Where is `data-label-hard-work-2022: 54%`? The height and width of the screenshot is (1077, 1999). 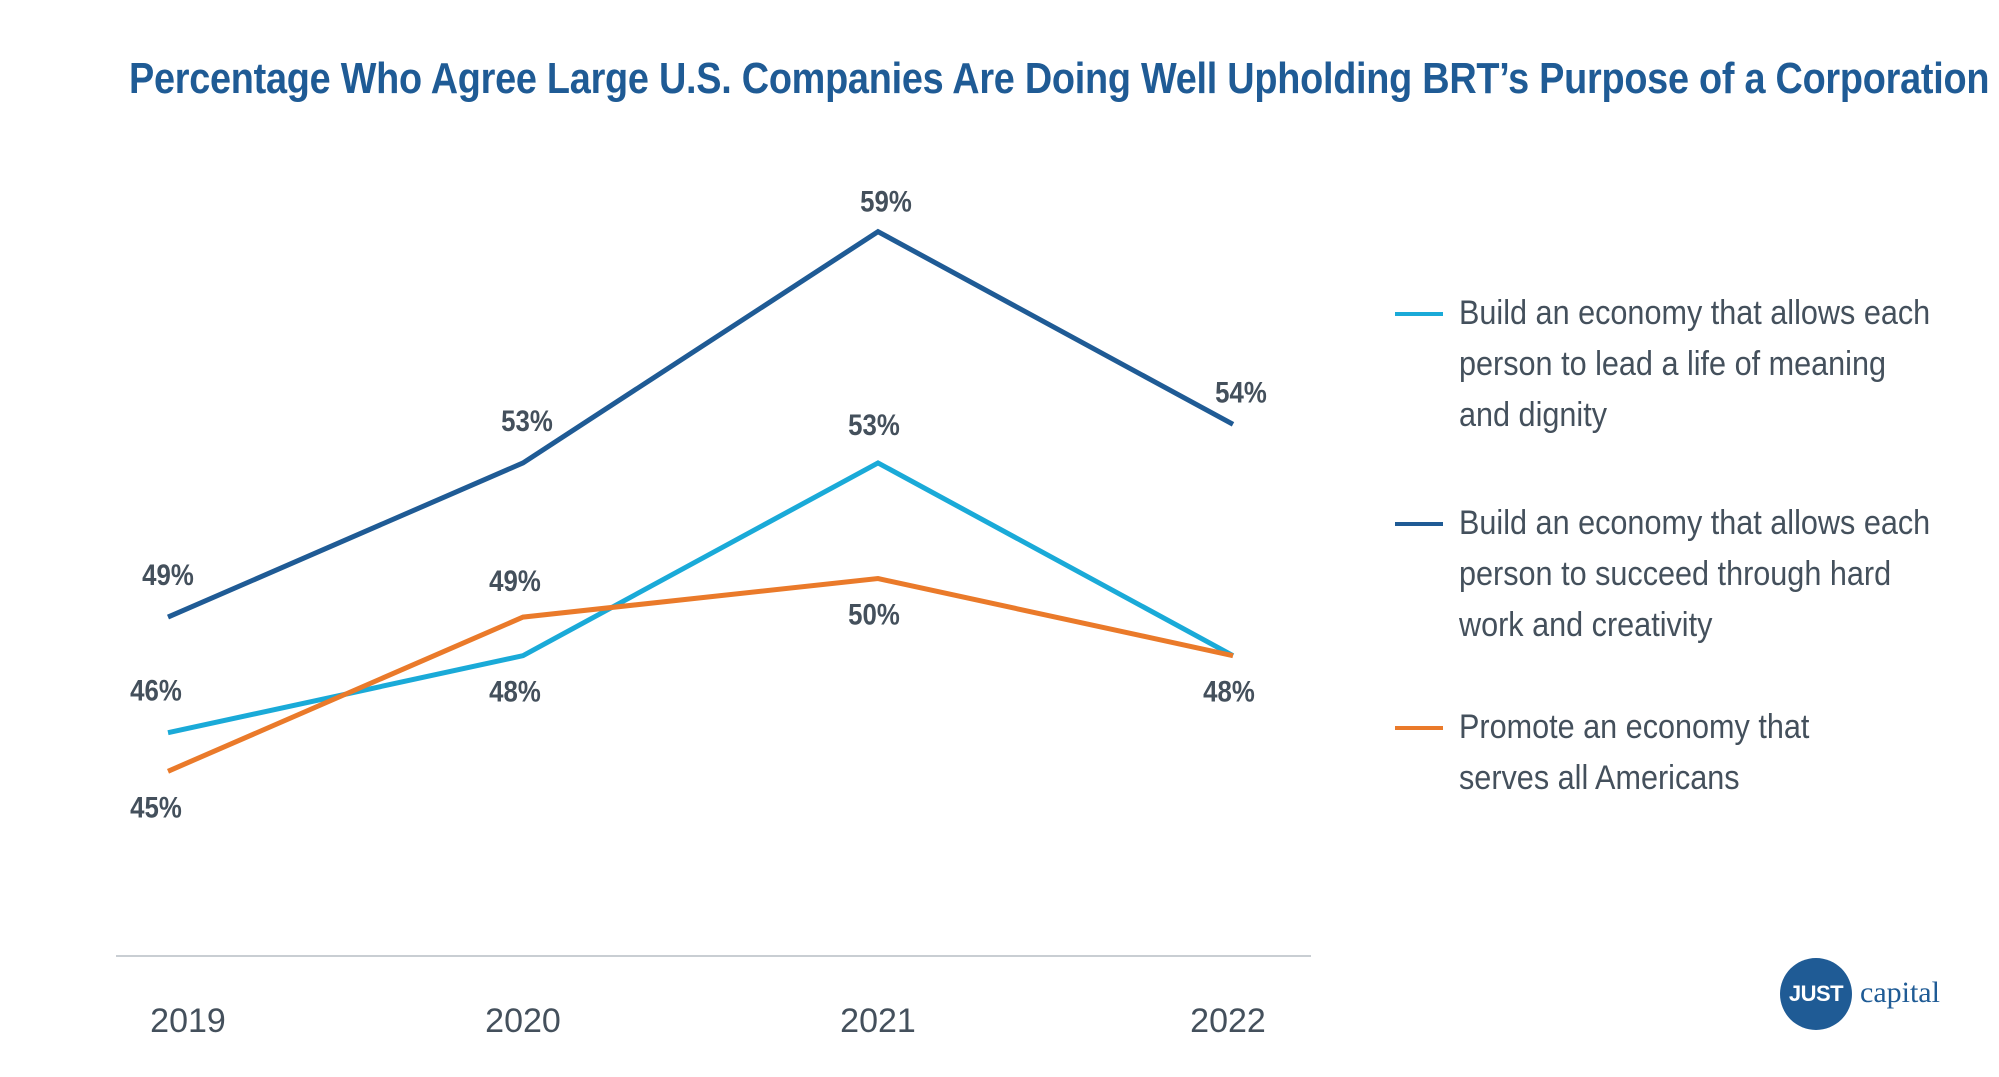 data-label-hard-work-2022: 54% is located at coordinates (1241, 392).